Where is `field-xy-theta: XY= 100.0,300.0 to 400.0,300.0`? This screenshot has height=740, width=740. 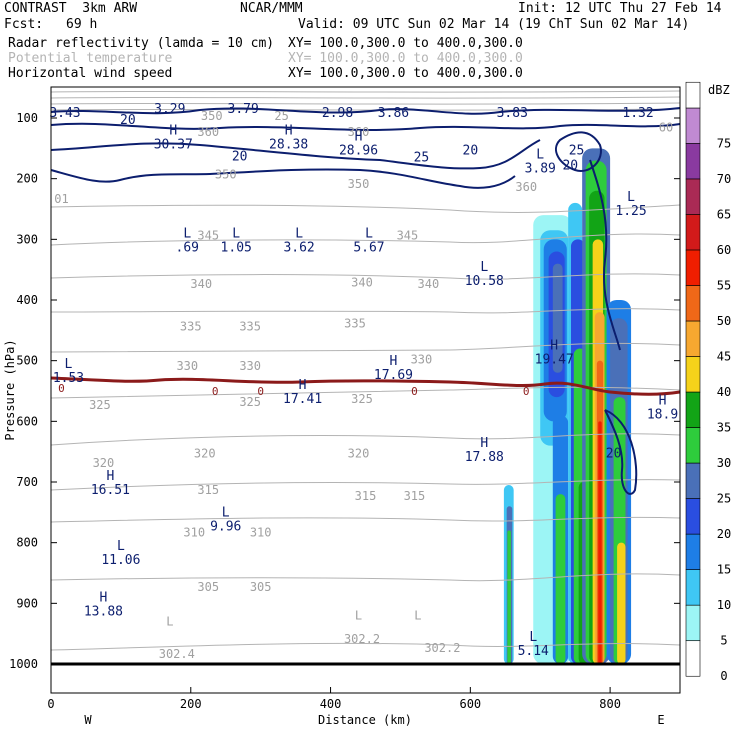
field-xy-theta: XY= 100.0,300.0 to 400.0,300.0 is located at coordinates (405, 58).